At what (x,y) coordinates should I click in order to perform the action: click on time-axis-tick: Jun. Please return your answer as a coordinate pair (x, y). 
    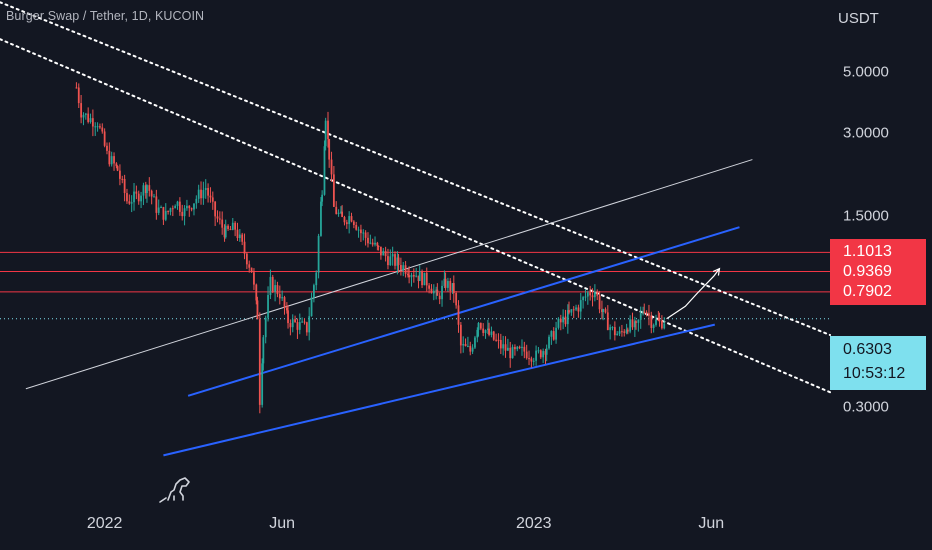
    Looking at the image, I should click on (282, 523).